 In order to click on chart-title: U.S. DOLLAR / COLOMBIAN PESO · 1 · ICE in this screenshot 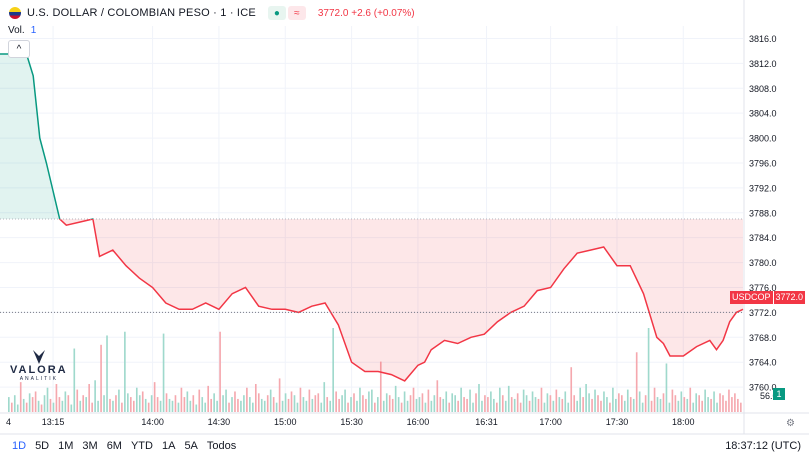, I will do `click(141, 13)`.